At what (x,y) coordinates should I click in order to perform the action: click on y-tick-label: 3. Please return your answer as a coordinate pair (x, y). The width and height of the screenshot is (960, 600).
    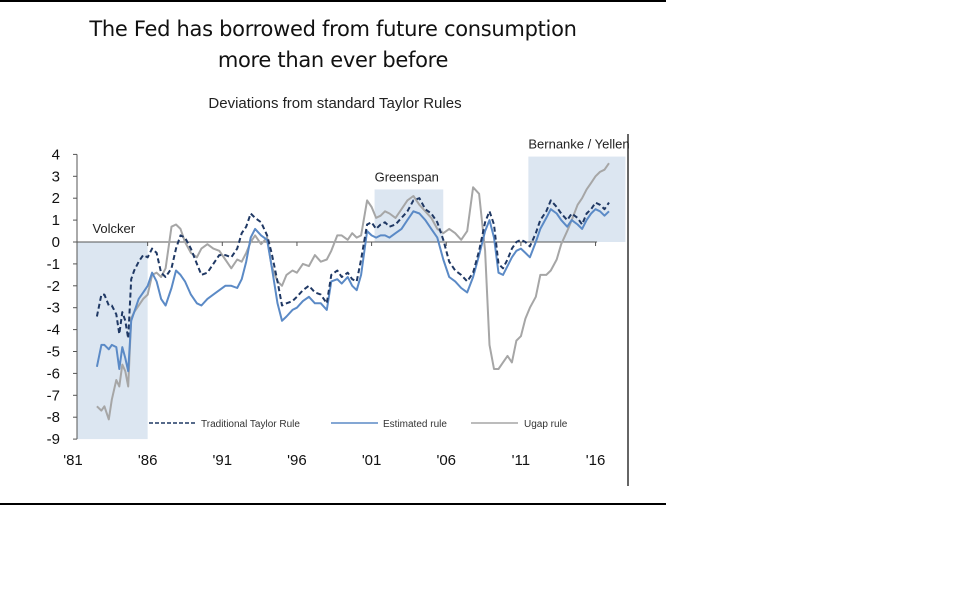
    Looking at the image, I should click on (56, 176).